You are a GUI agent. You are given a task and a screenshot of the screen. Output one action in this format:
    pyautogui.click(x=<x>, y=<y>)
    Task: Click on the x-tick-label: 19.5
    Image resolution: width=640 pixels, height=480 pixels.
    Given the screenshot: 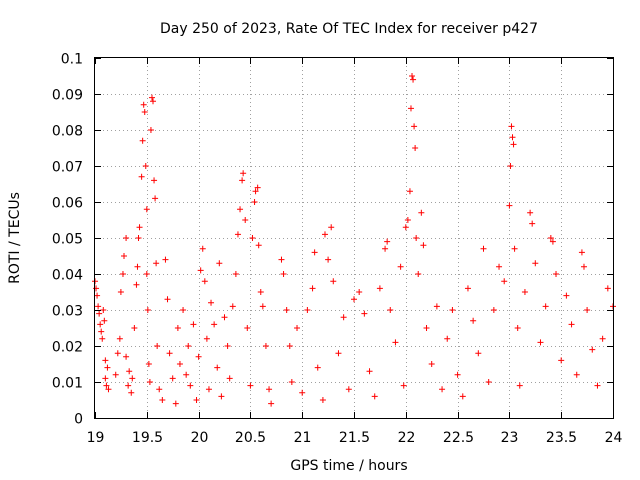 What is the action you would take?
    pyautogui.click(x=147, y=438)
    